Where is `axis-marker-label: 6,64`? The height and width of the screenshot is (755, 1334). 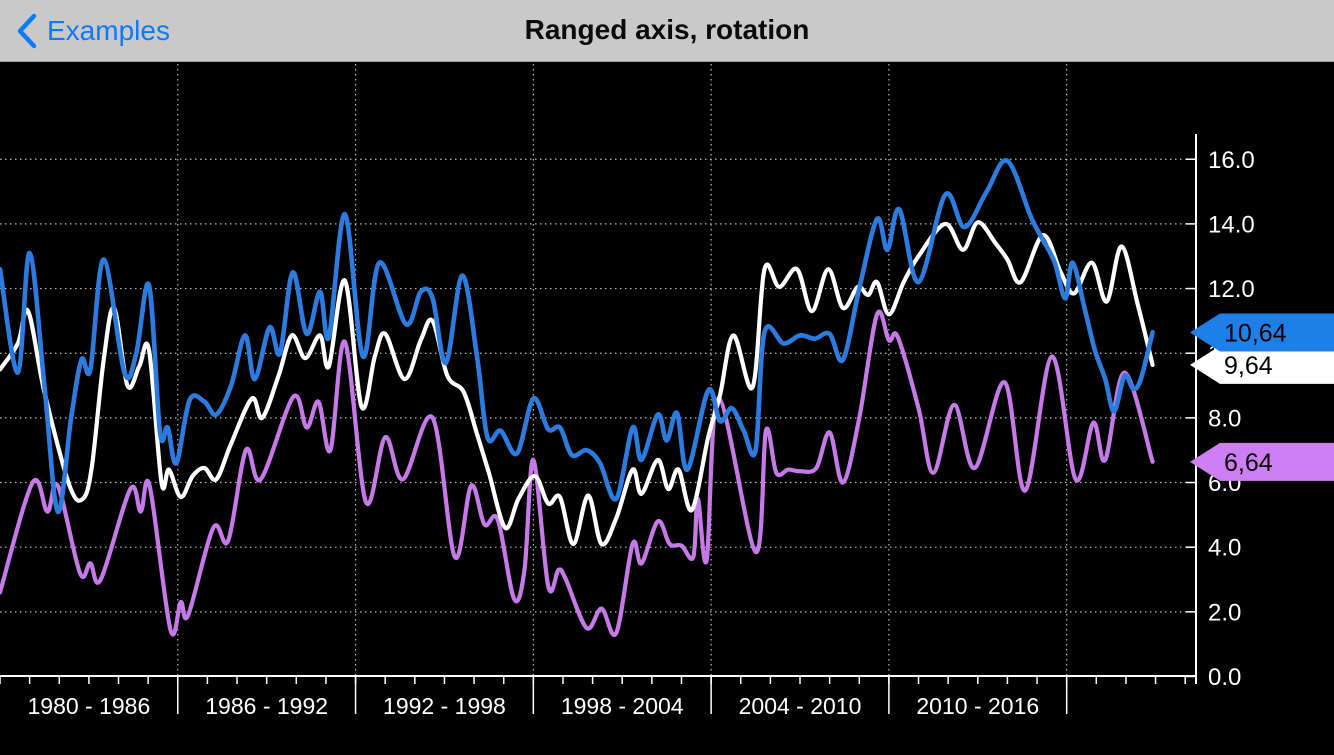
axis-marker-label: 6,64 is located at coordinates (1248, 463).